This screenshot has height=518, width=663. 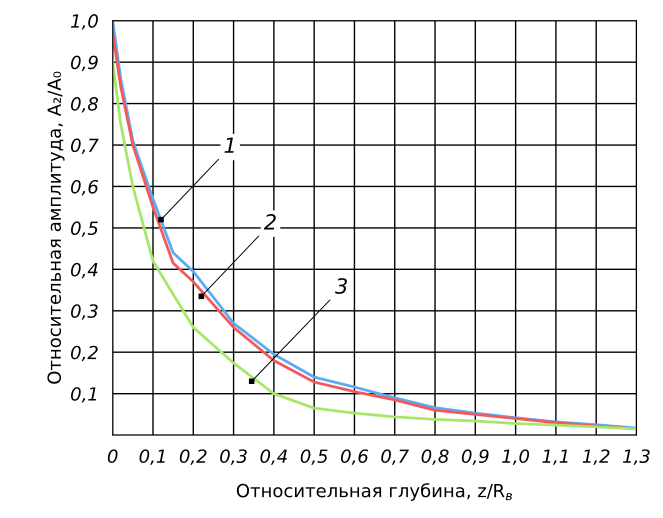 I want to click on y-tick-label: 0,6, so click(x=84, y=188).